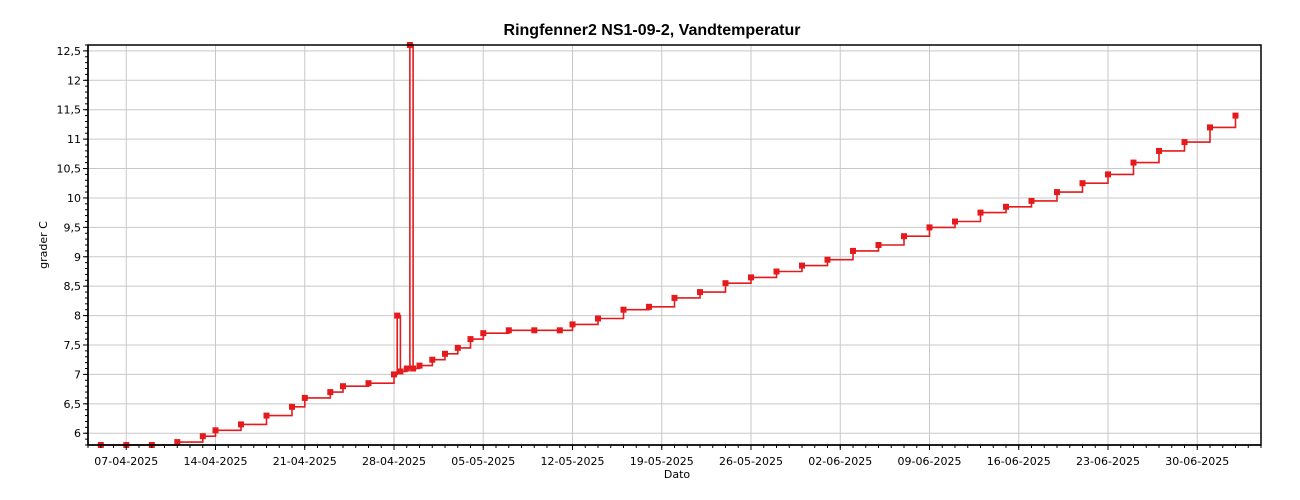  What do you see at coordinates (69, 169) in the screenshot?
I see `y-tick-label: 10,5` at bounding box center [69, 169].